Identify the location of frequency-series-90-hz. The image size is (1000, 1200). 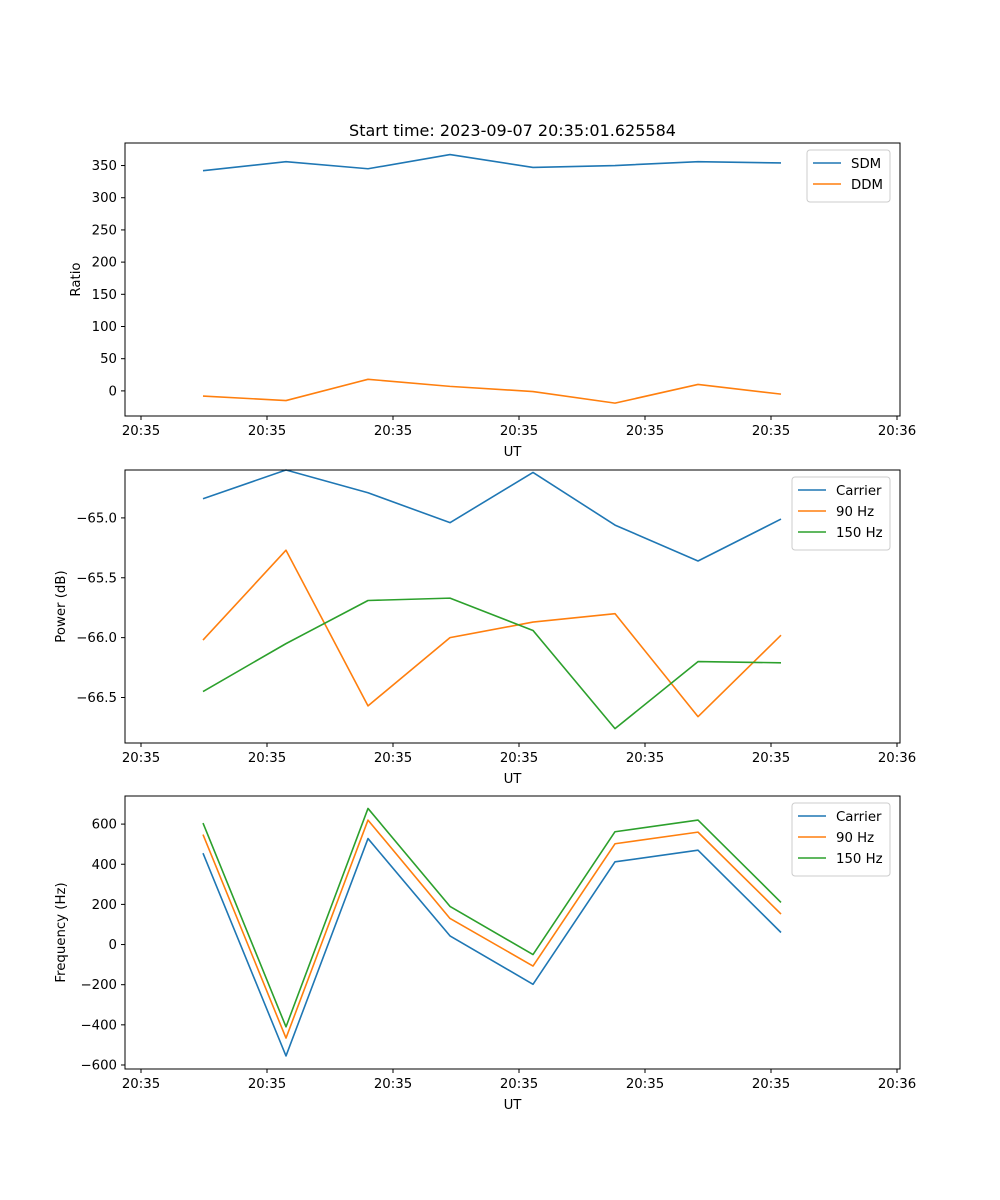
(492, 929).